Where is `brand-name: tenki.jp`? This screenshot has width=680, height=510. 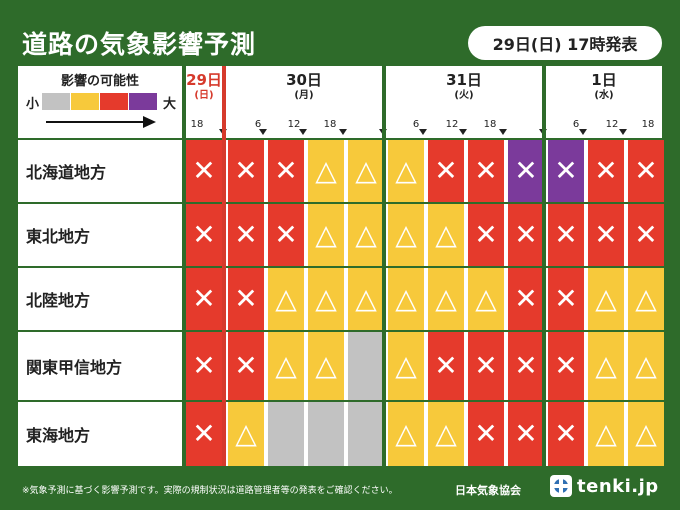 brand-name: tenki.jp is located at coordinates (618, 486).